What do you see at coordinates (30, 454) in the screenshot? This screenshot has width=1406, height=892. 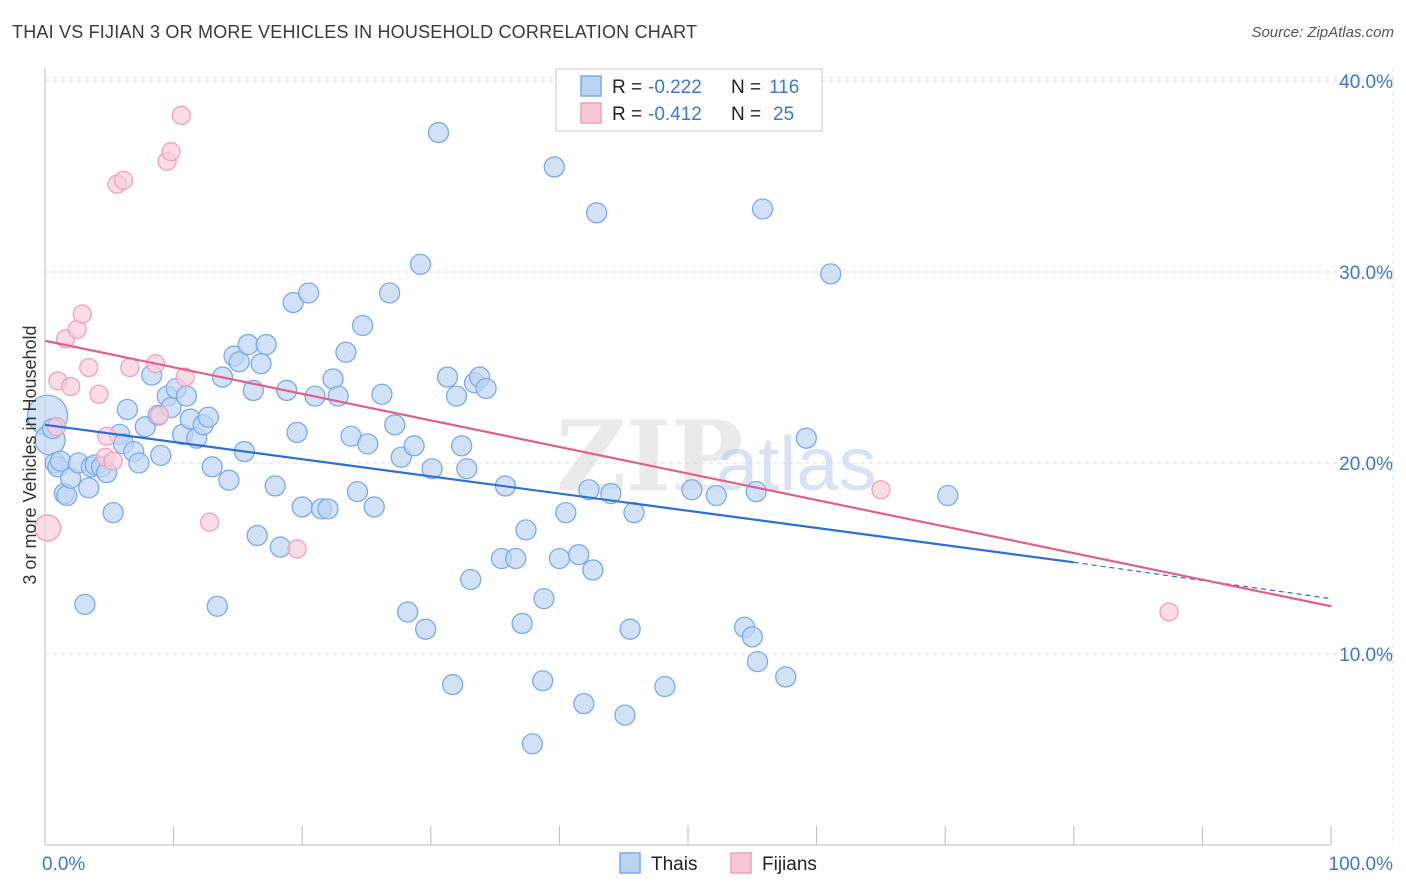 I see `y-axis-title: 3 or more Vehicles in Household` at bounding box center [30, 454].